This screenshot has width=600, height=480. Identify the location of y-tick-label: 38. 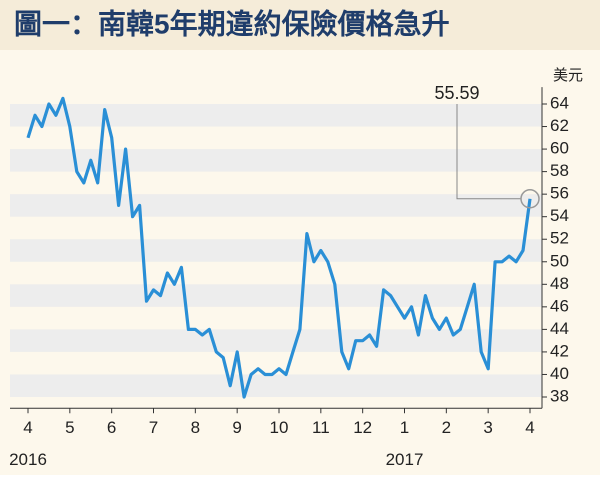
(559, 395).